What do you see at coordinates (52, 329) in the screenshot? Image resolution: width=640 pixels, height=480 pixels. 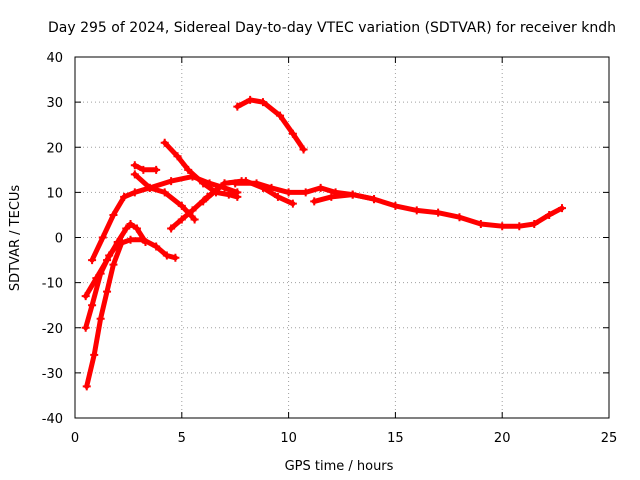 I see `y-tick-label: -20` at bounding box center [52, 329].